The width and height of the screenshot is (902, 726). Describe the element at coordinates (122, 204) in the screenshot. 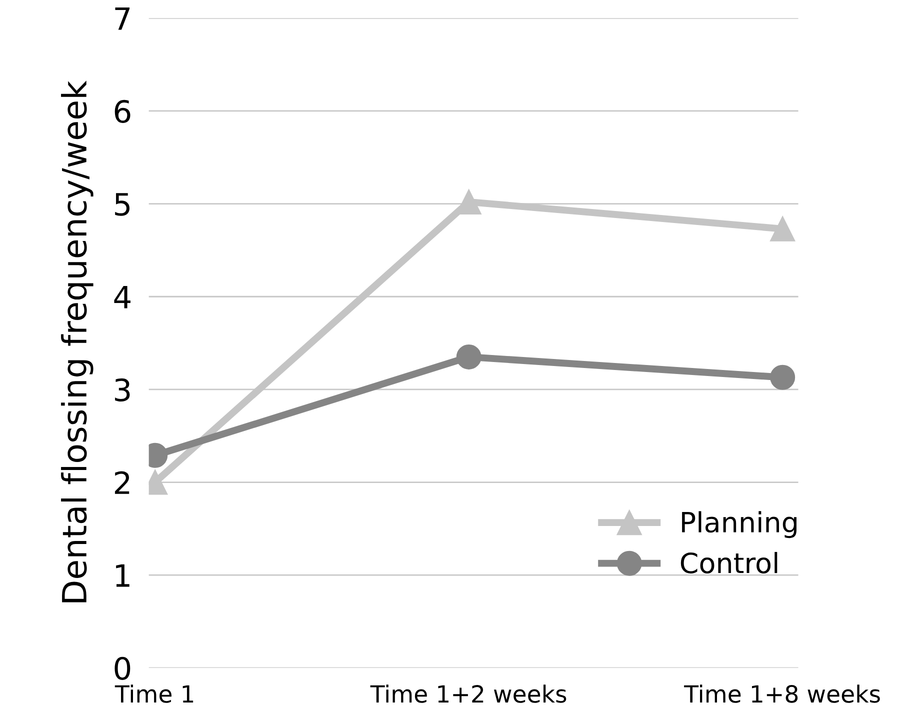

I see `y-tick-label: 5` at that location.